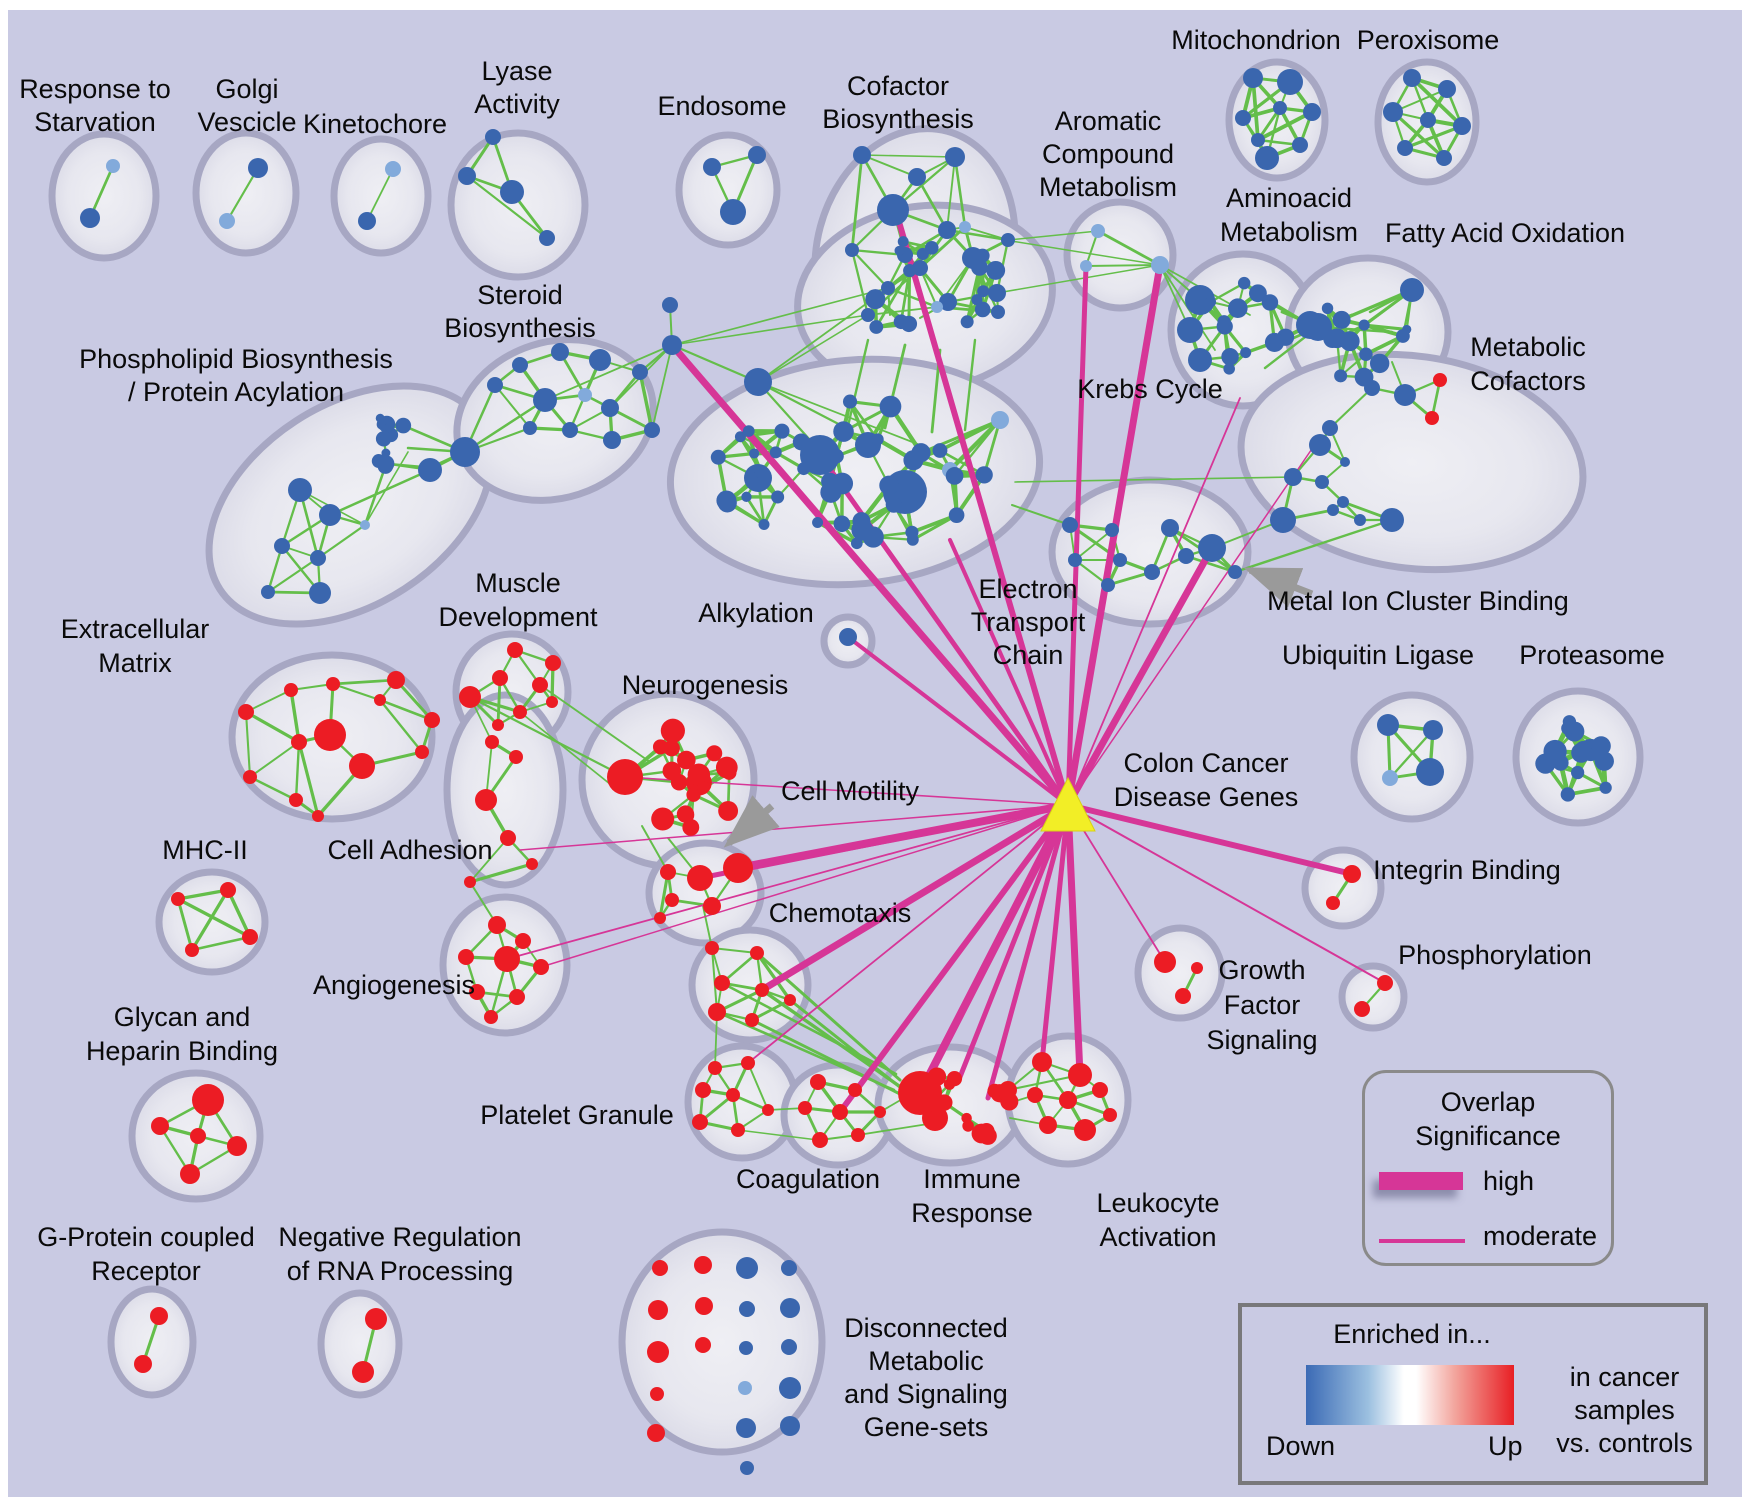  What do you see at coordinates (95, 89) in the screenshot?
I see `cluster-label-response-to-starvation: Response to` at bounding box center [95, 89].